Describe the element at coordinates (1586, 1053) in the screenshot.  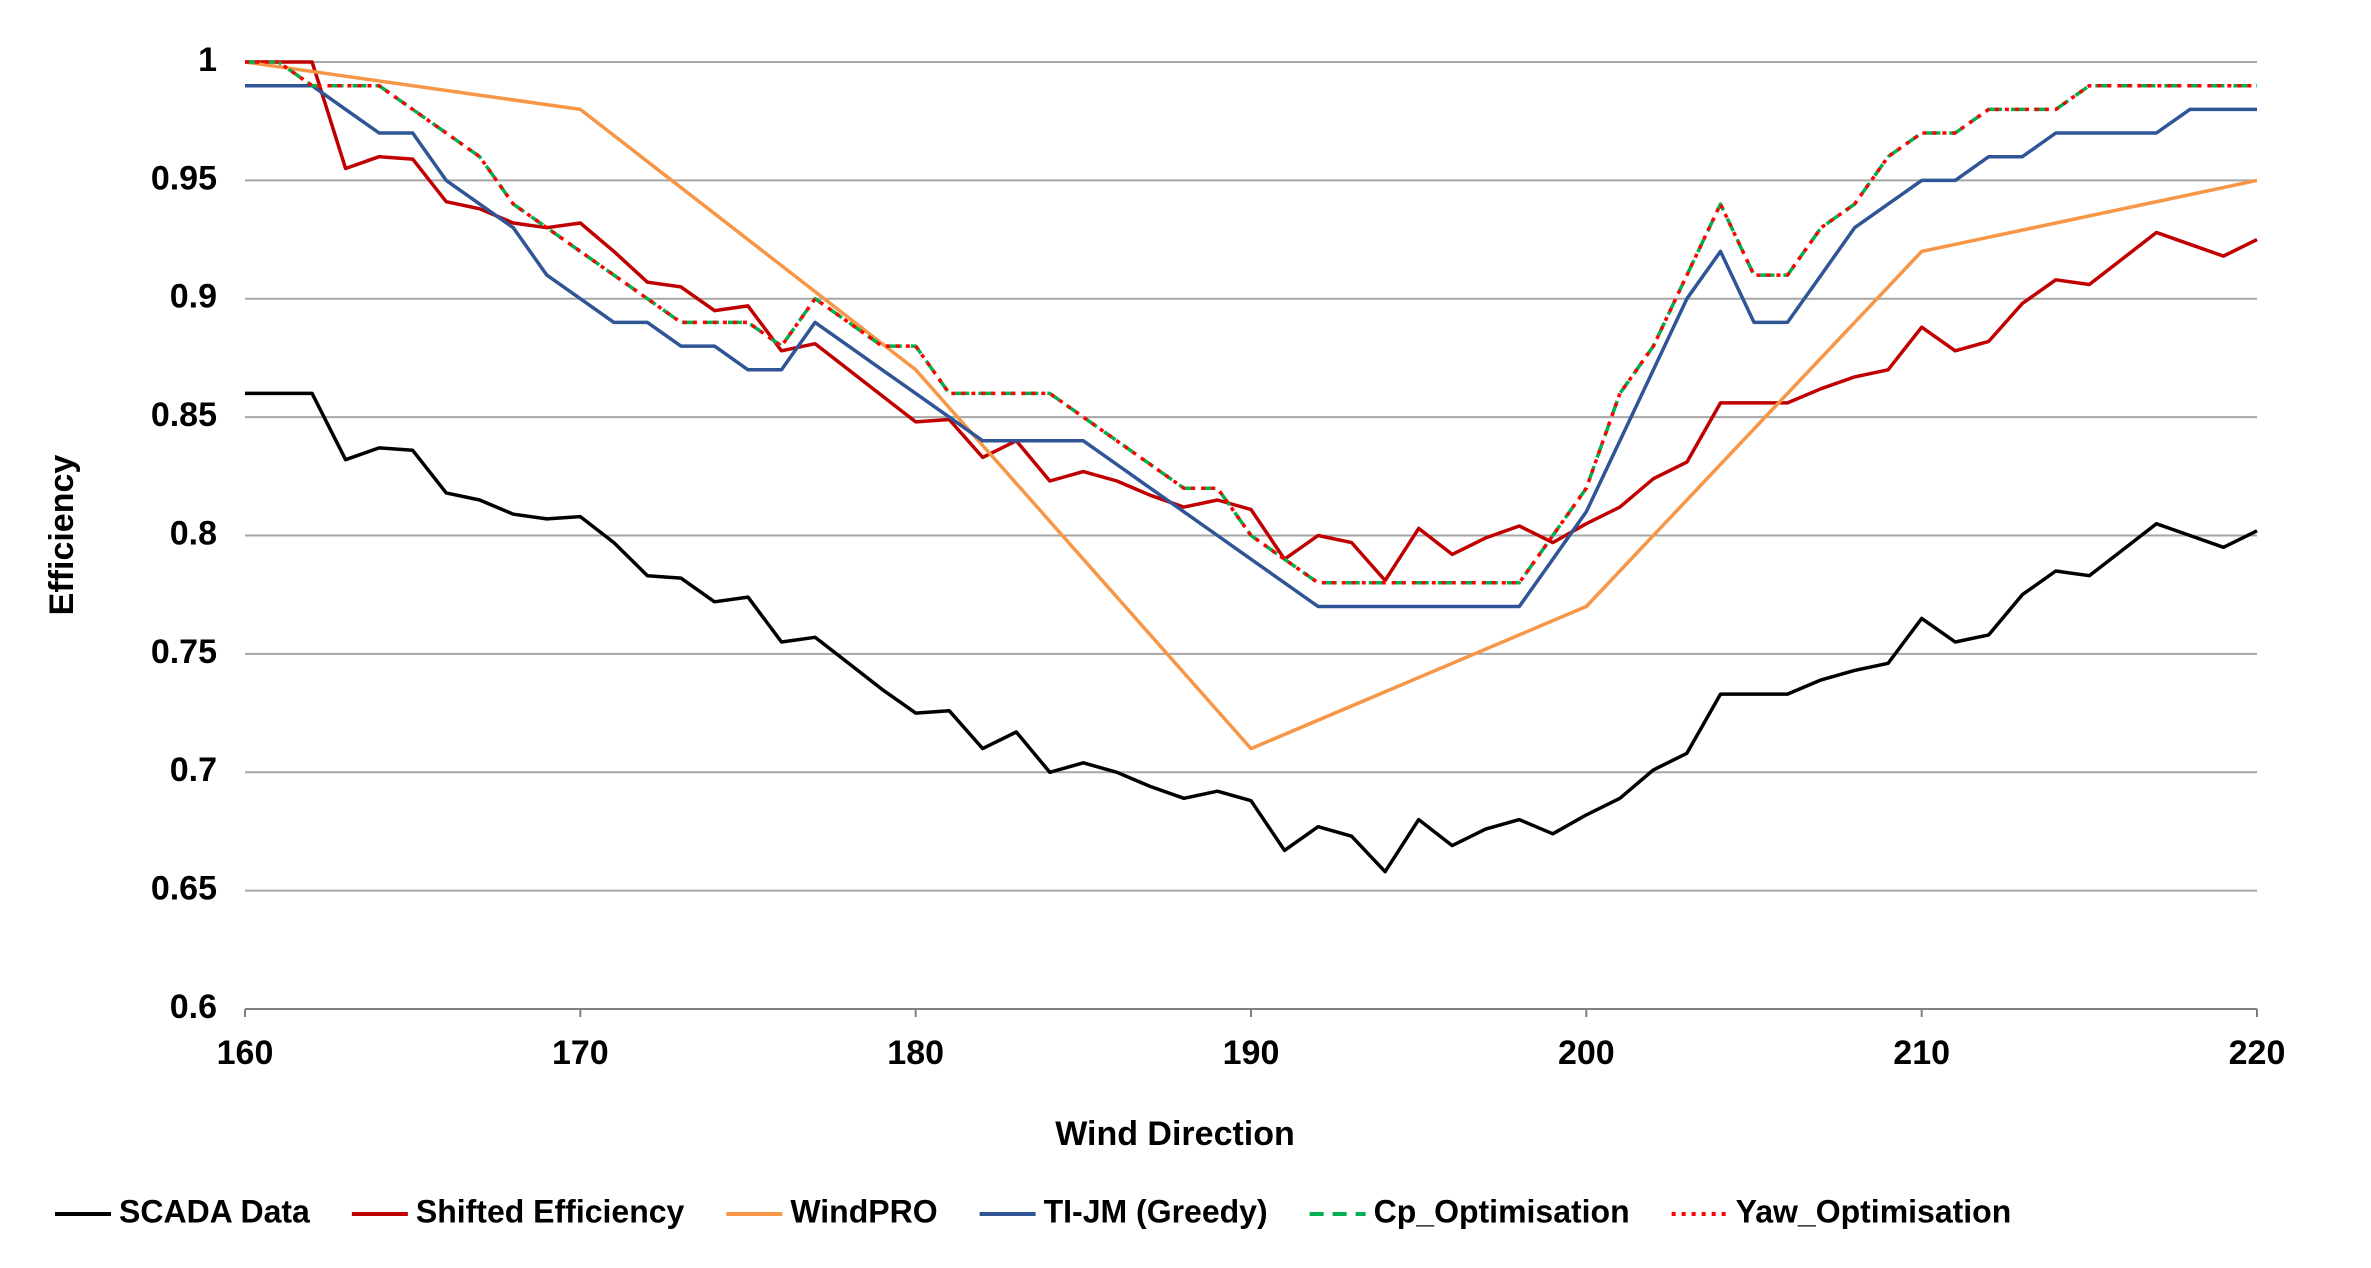
I see `x-tick-label: 200` at that location.